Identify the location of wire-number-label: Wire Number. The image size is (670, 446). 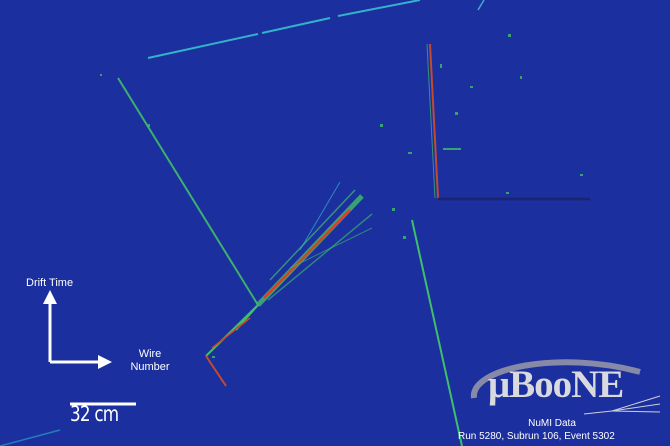
(150, 361).